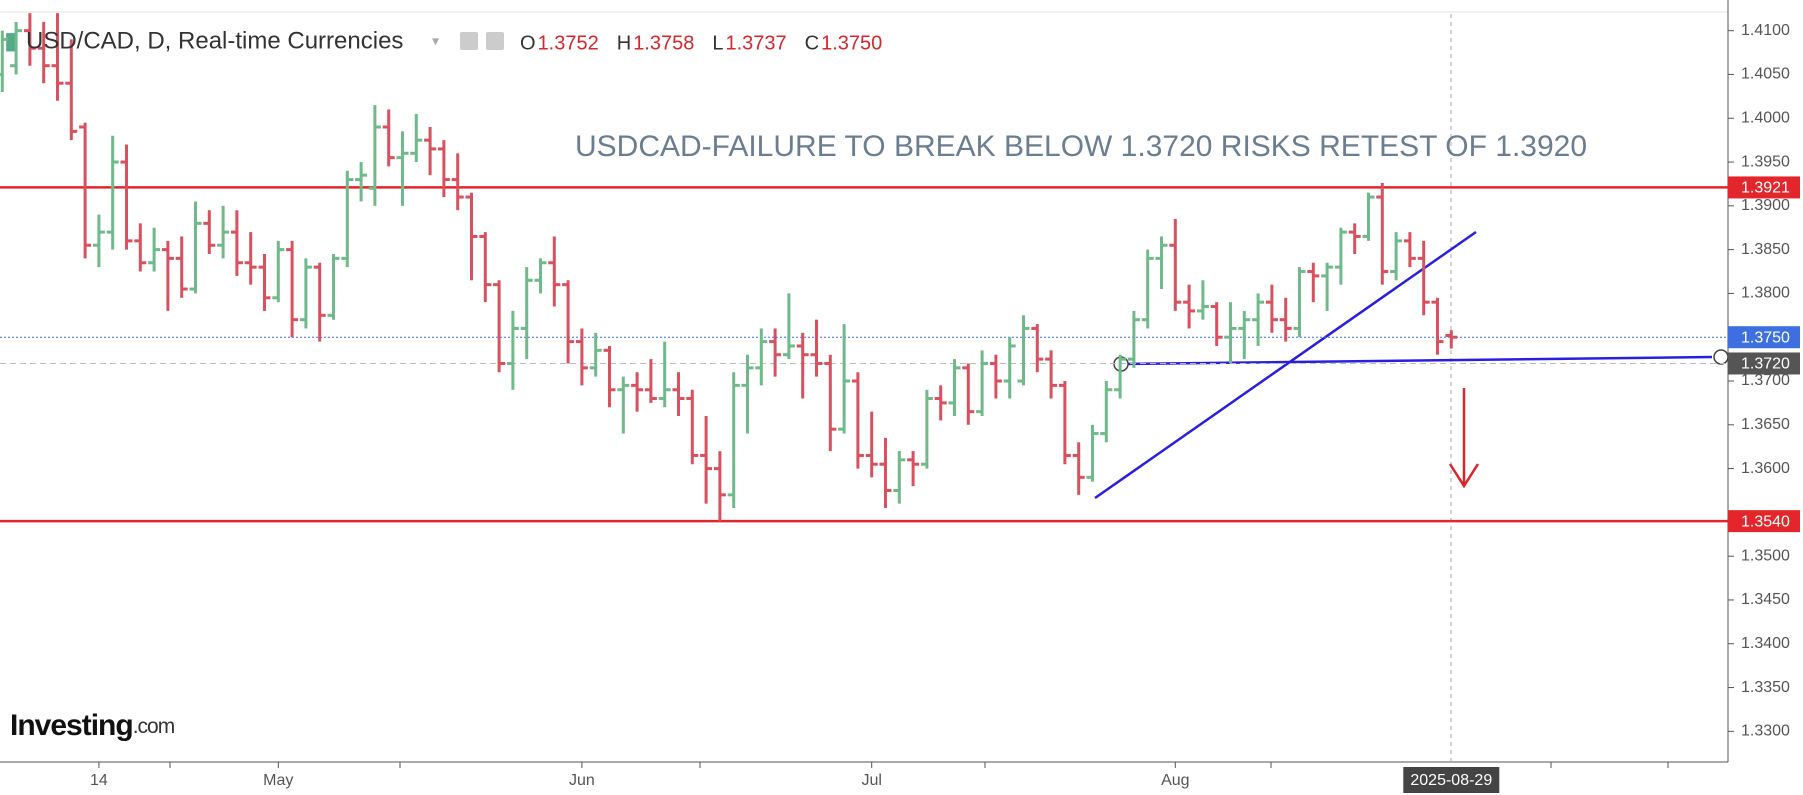  Describe the element at coordinates (214, 40) in the screenshot. I see `symbol: USD/CAD, D, Real-time Currencies` at that location.